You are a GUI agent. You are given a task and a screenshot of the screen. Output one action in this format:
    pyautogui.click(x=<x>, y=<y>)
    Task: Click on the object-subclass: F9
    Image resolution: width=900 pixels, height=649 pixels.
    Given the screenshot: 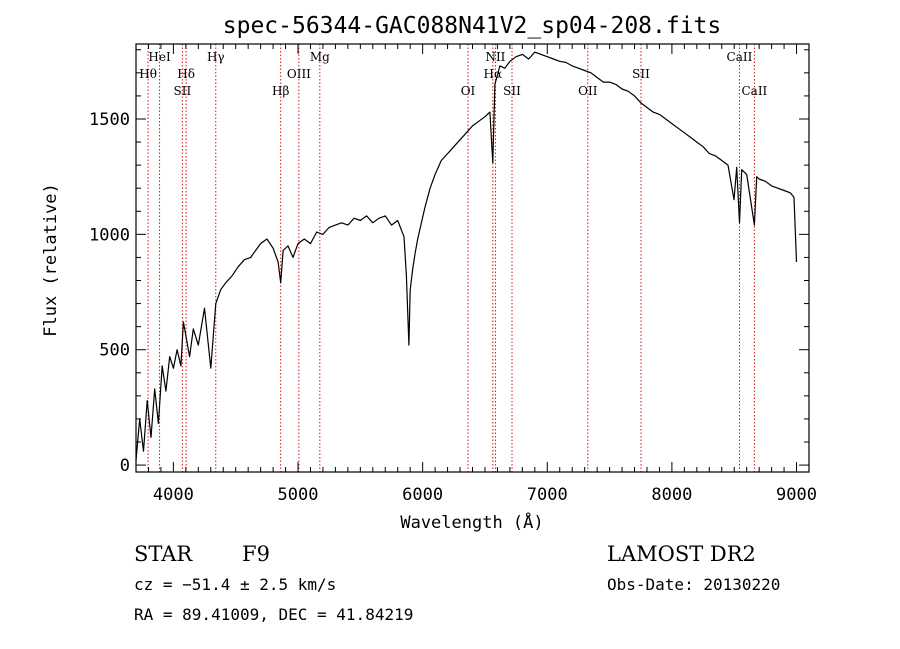 What is the action you would take?
    pyautogui.click(x=256, y=554)
    